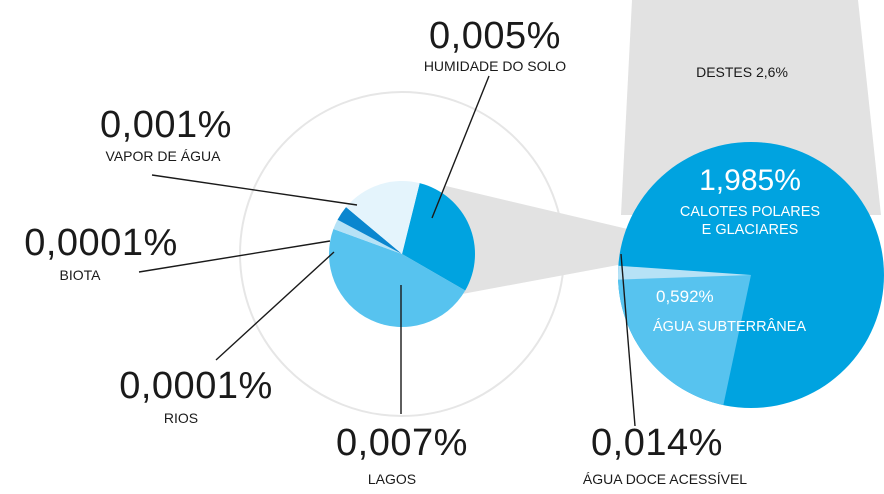 The width and height of the screenshot is (884, 494). I want to click on leader-line-rios, so click(275, 306).